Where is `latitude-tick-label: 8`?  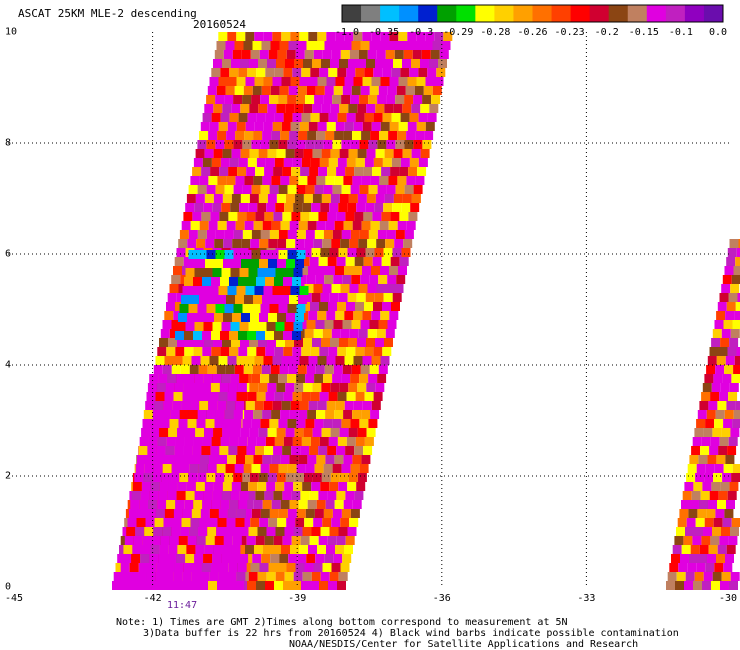 latitude-tick-label: 8 is located at coordinates (8, 143).